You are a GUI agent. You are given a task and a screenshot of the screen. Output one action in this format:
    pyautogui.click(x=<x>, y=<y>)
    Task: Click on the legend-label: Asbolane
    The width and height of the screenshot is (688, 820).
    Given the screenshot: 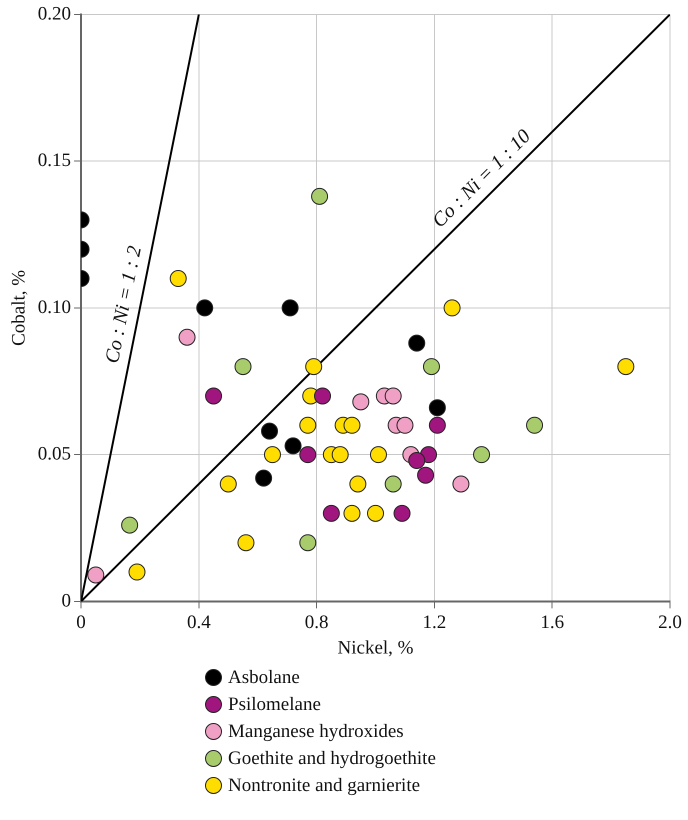 What is the action you would take?
    pyautogui.click(x=264, y=677)
    